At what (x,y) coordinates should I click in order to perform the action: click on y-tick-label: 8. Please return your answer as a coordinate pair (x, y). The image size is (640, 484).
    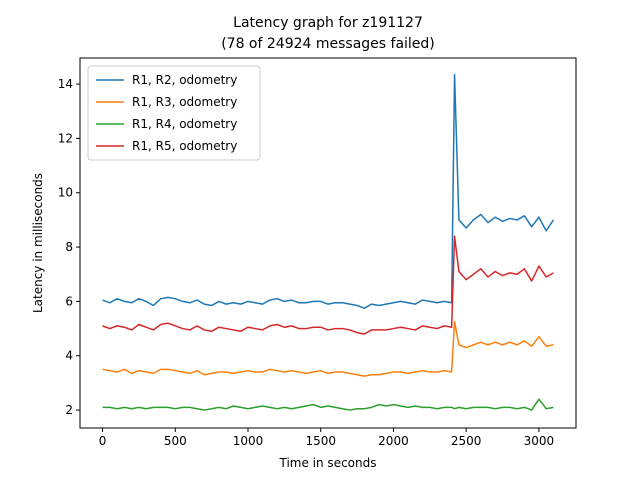
    Looking at the image, I should click on (69, 247).